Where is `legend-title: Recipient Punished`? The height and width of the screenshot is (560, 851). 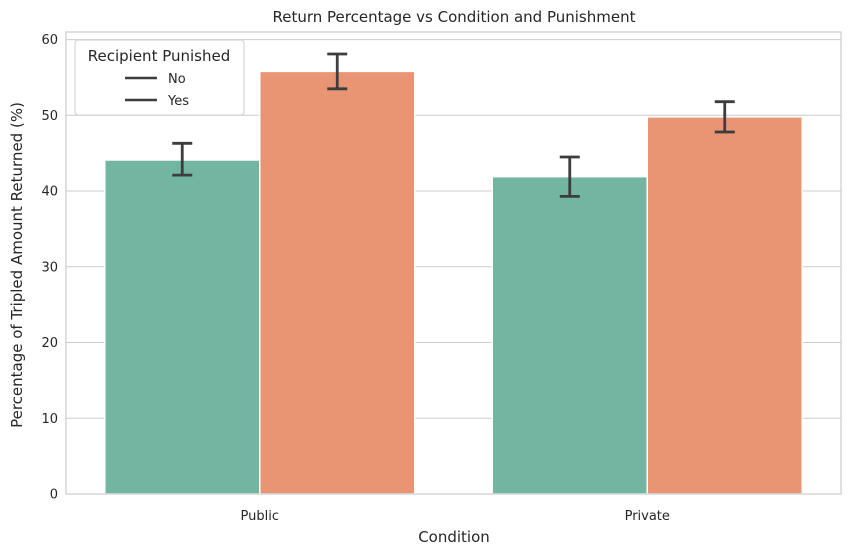 legend-title: Recipient Punished is located at coordinates (159, 56).